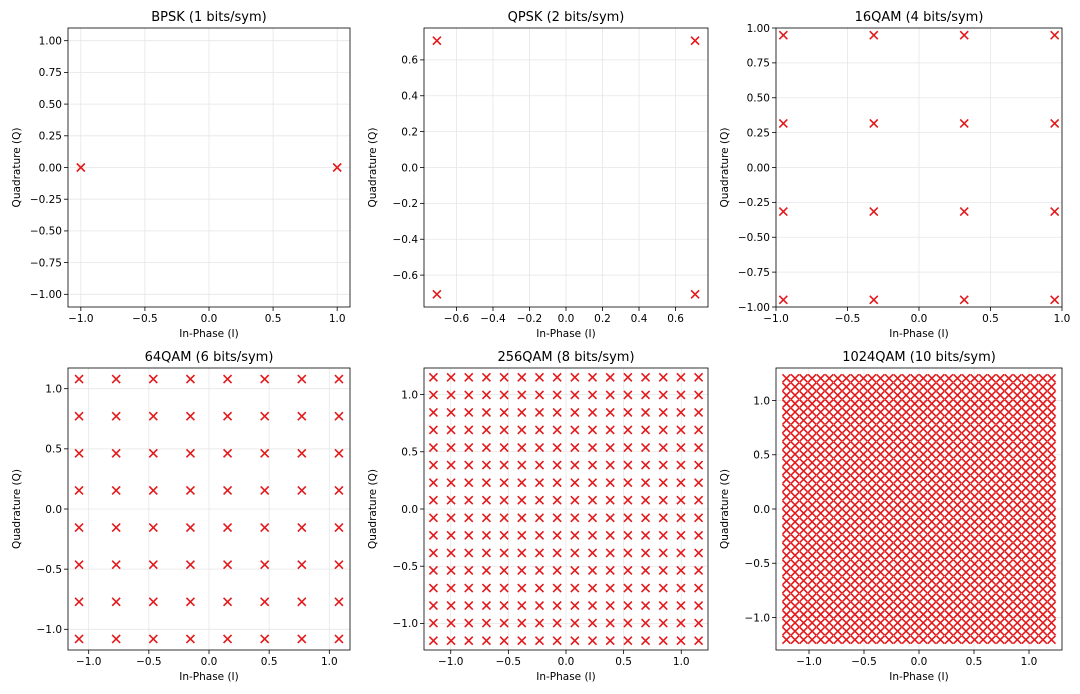 Image resolution: width=1080 pixels, height=694 pixels. I want to click on y-tick-label: 0.25, so click(758, 133).